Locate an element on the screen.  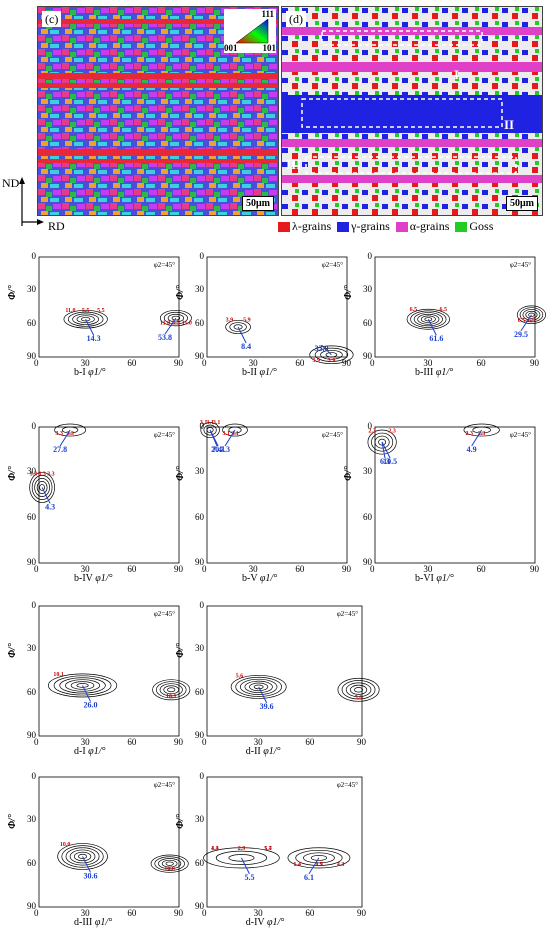
contour-level-label: 10.0 is located at coordinates (65, 845).